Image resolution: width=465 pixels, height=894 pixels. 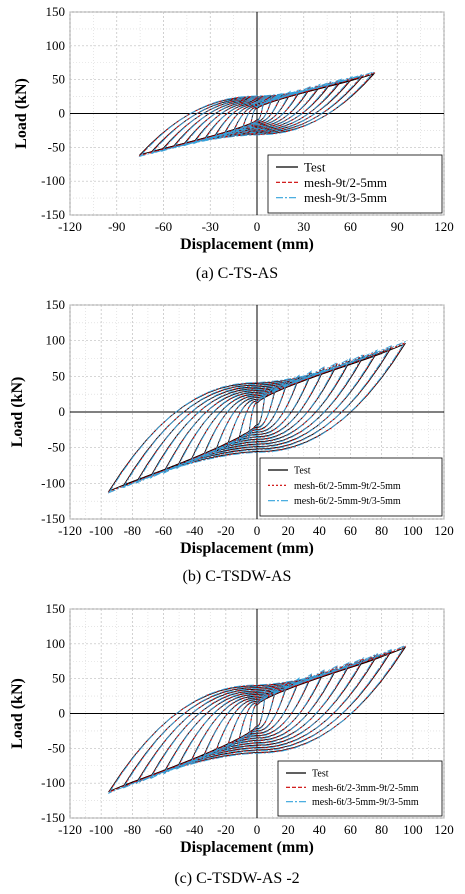 What do you see at coordinates (347, 486) in the screenshot?
I see `legend-label: mesh-6t/2-5mm-9t/2-5mm` at bounding box center [347, 486].